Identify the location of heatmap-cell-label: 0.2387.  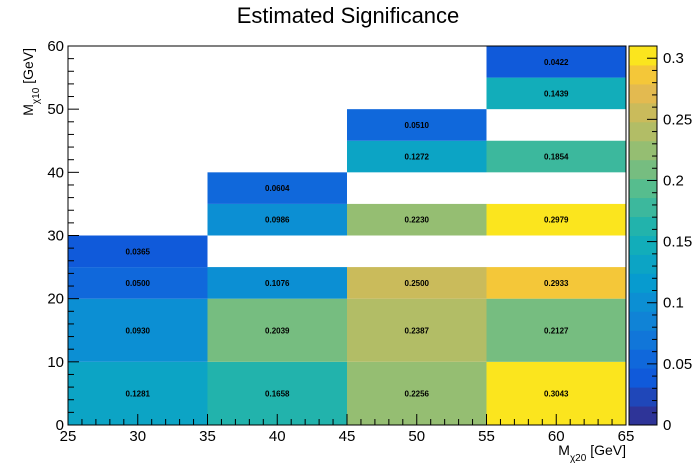
(417, 330).